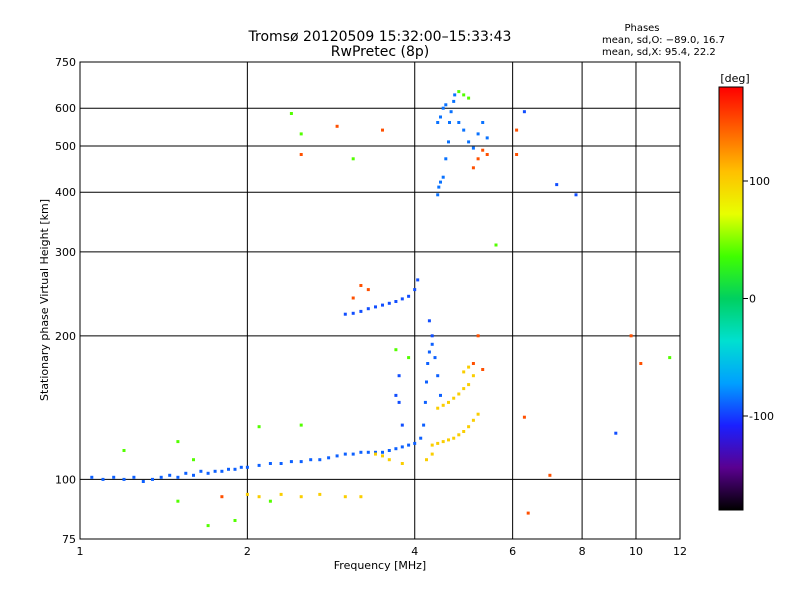 The width and height of the screenshot is (800, 600). Describe the element at coordinates (636, 551) in the screenshot. I see `x-tick-label: 10` at that location.